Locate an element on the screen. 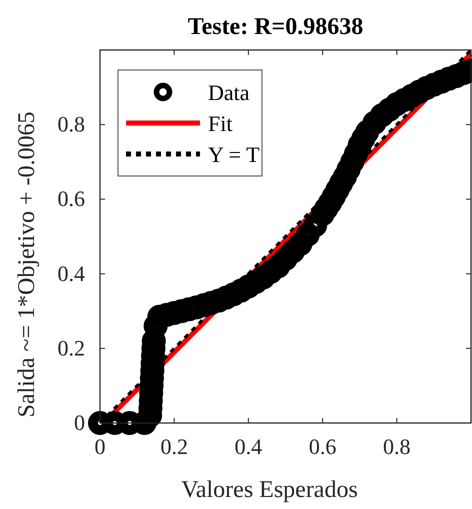 Image resolution: width=472 pixels, height=509 pixels. y-tick-label: 0.4 is located at coordinates (71, 273).